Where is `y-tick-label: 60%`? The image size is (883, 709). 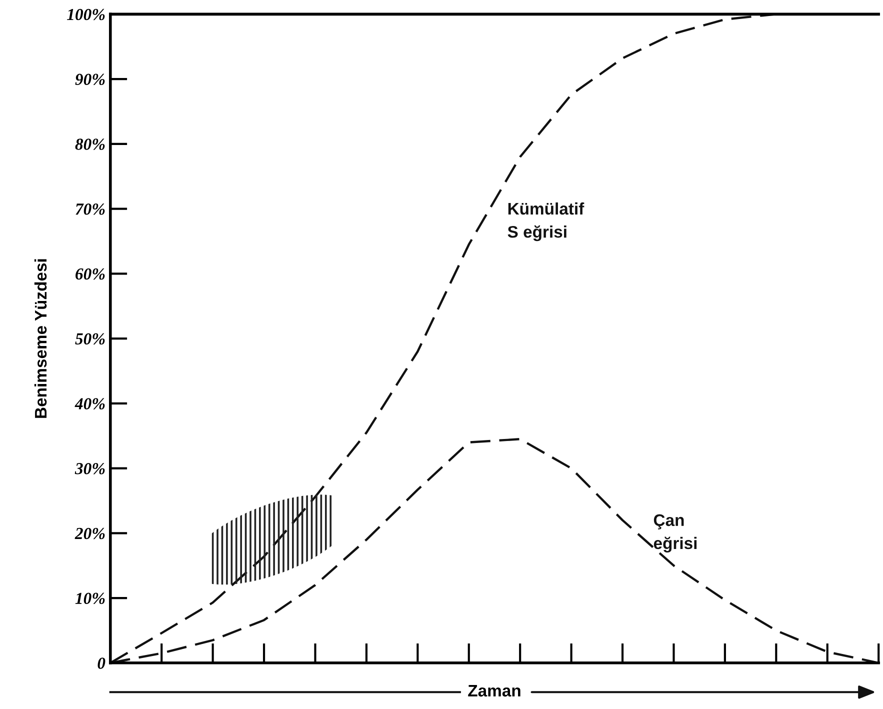
y-tick-label: 60% is located at coordinates (90, 274).